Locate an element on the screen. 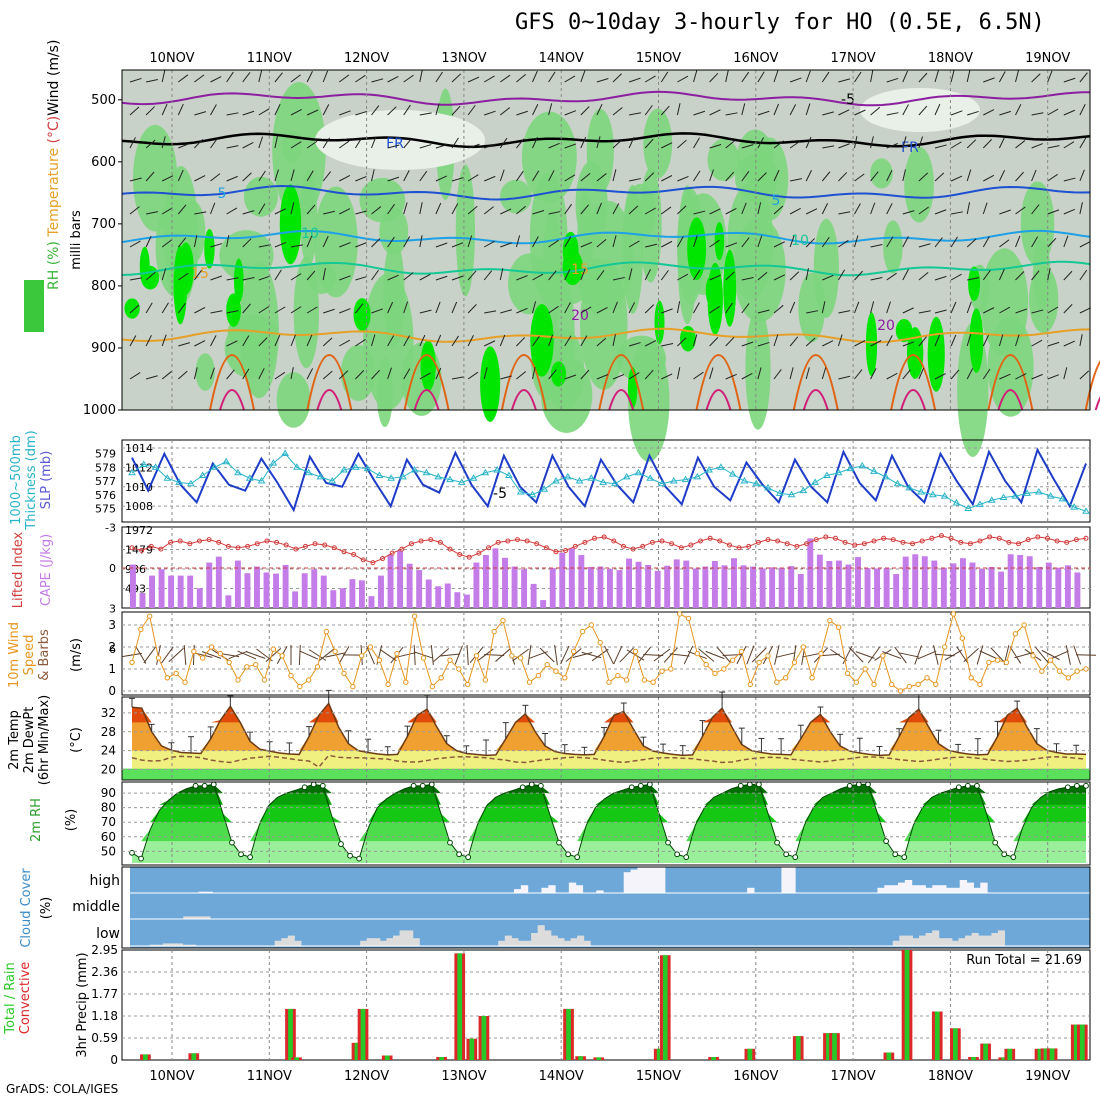  dewpoint-line is located at coordinates (609, 761).